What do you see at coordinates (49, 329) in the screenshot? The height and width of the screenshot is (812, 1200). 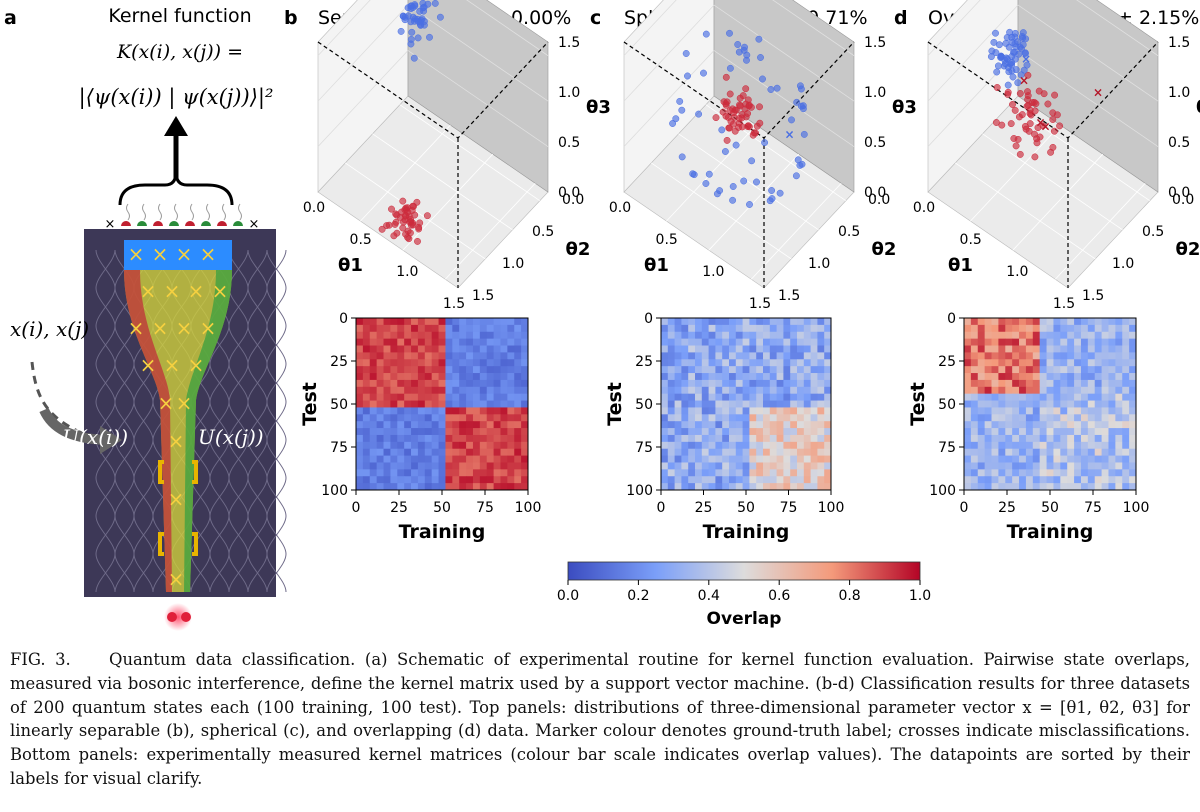 I see `input-label: x(i), x(j)` at bounding box center [49, 329].